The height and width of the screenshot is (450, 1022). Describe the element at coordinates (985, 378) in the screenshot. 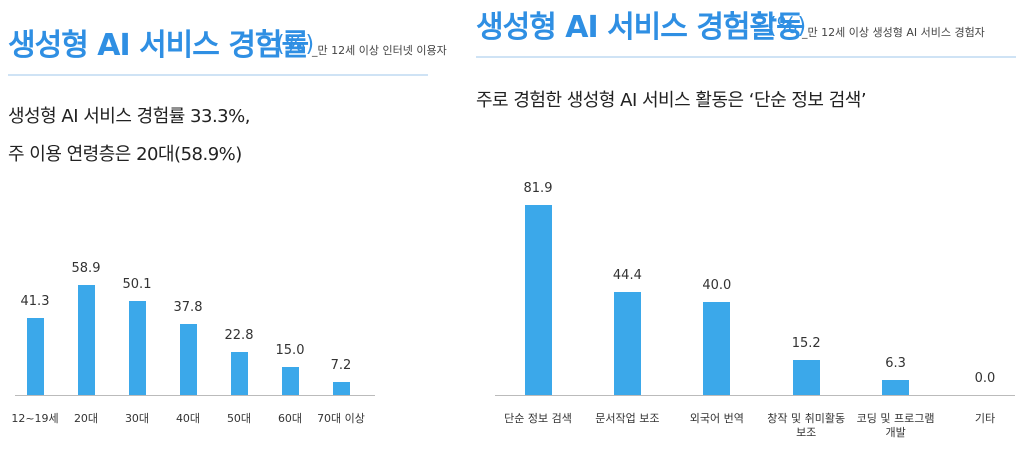

I see `value-label: 0.0` at that location.